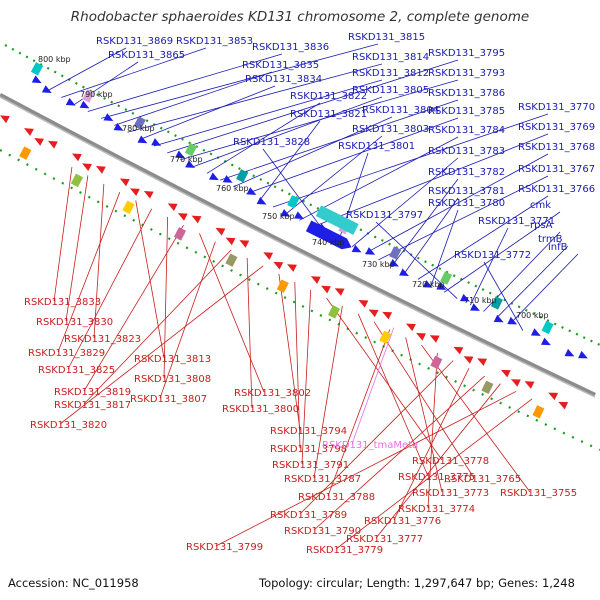  Describe the element at coordinates (134, 41) in the screenshot. I see `gene-label: RSKD131_3869` at that location.